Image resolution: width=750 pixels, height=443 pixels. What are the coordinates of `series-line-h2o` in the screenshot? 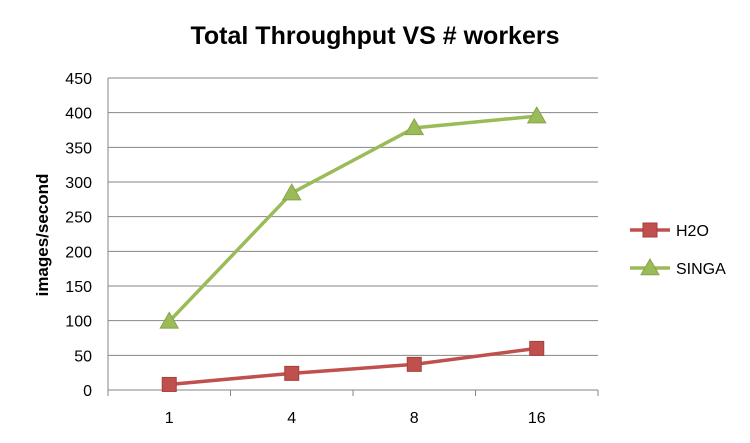 It's located at (353, 366).